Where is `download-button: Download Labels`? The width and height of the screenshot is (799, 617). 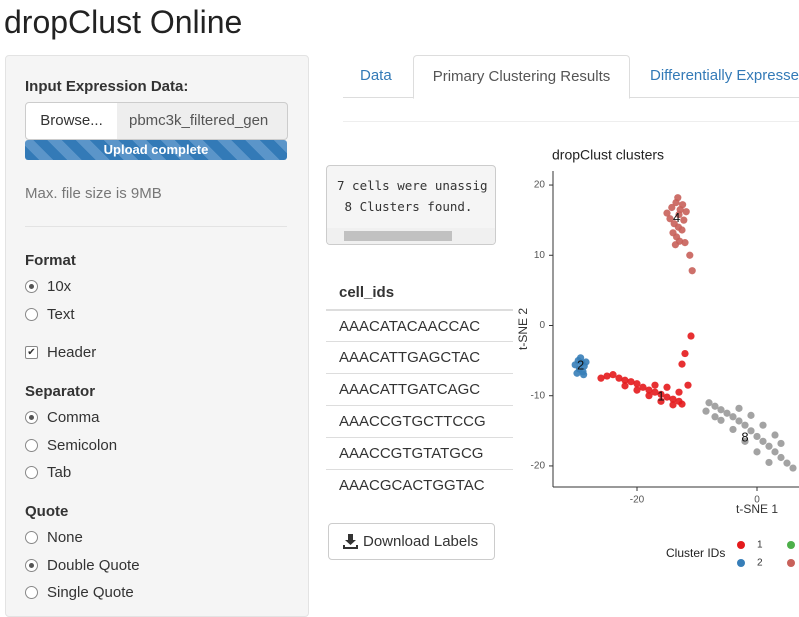 download-button: Download Labels is located at coordinates (411, 541).